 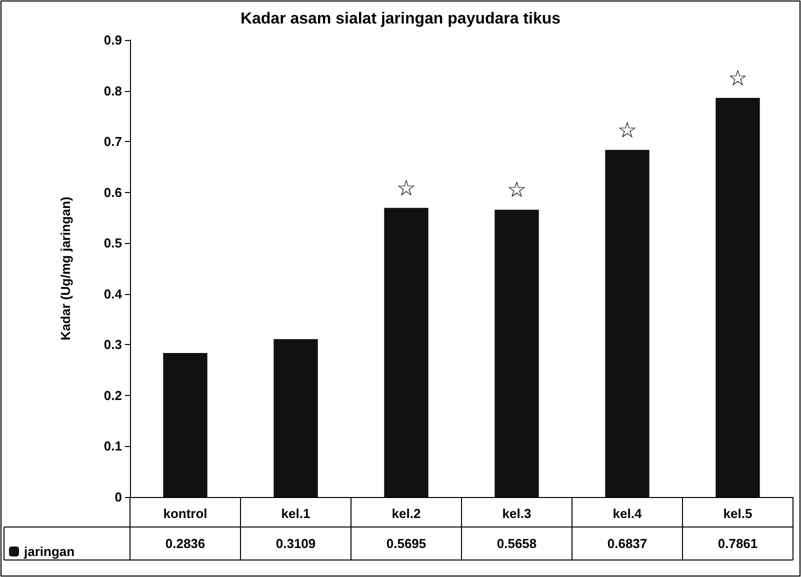 I want to click on chart-title: Kadar asam sialat jaringan payudara tikus, so click(x=400, y=19).